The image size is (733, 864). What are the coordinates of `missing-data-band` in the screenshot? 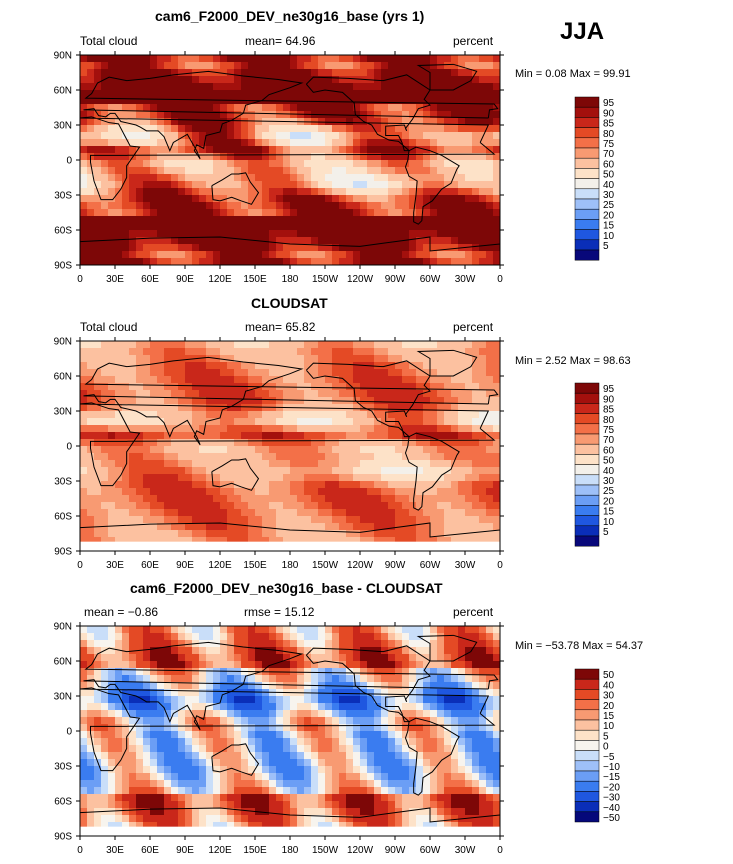 It's located at (290, 546).